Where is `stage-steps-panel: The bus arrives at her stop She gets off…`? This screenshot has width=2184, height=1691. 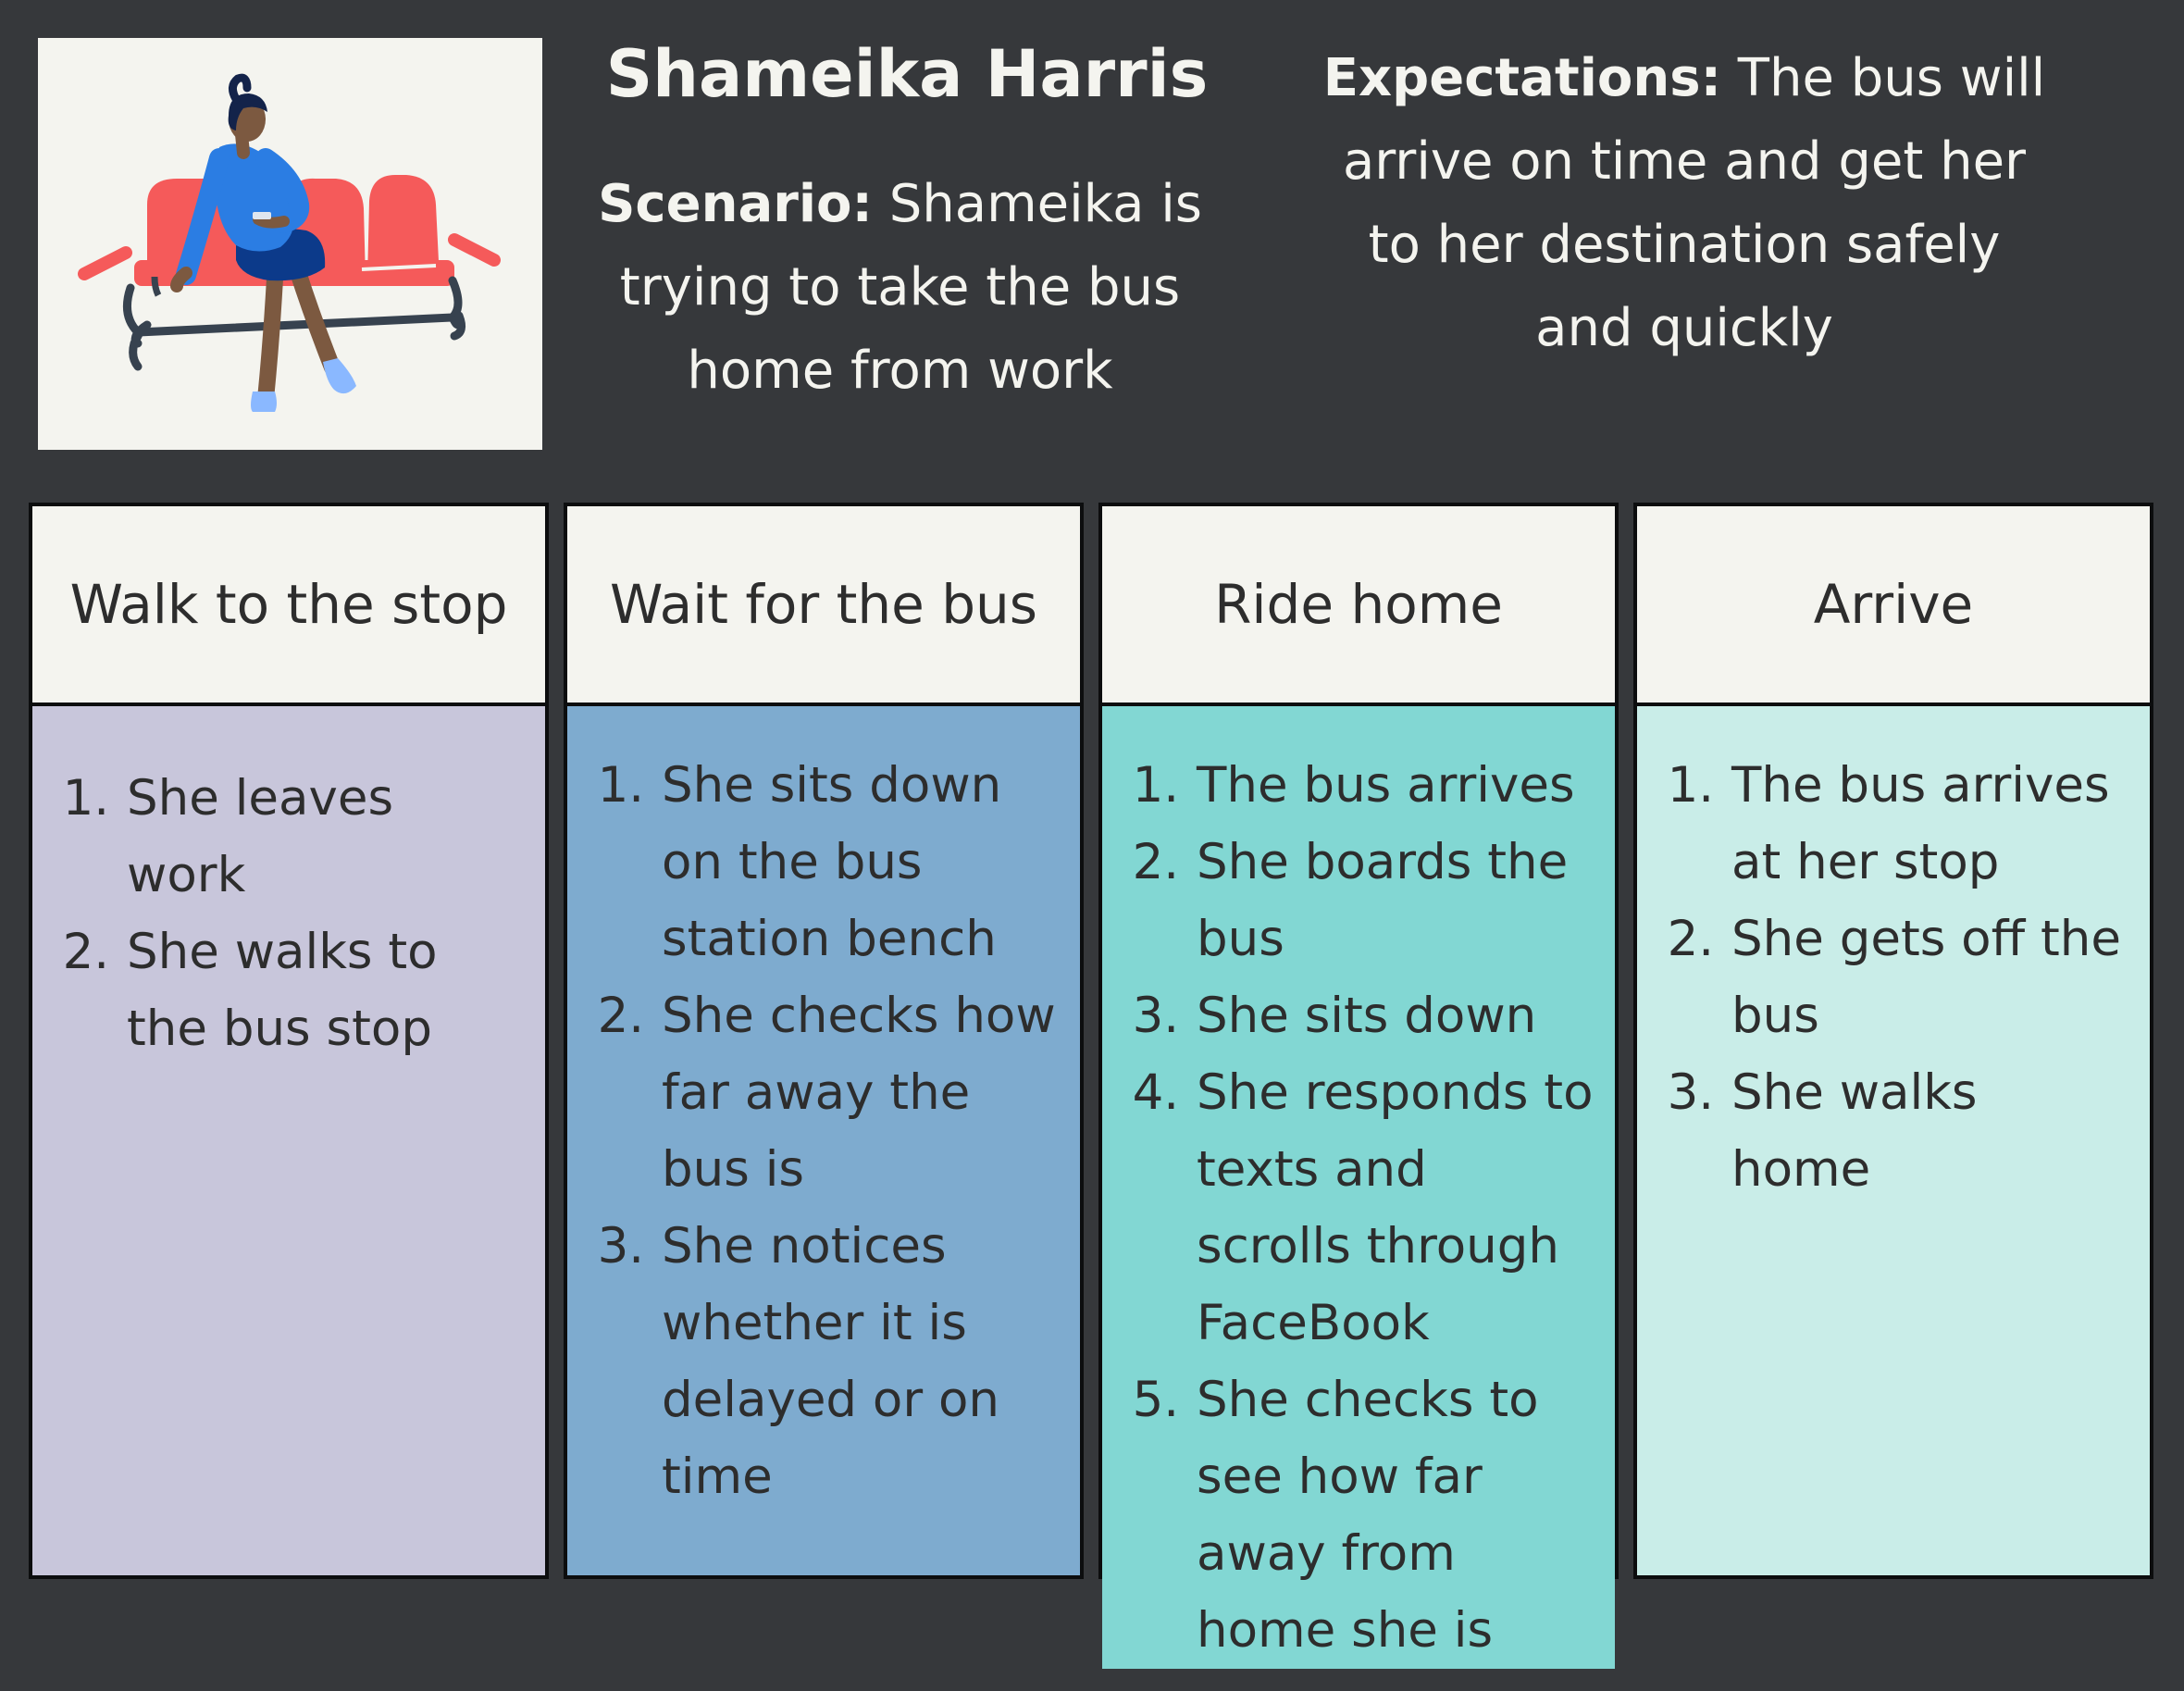
stage-steps-panel: The bus arrives at her stop She gets off… is located at coordinates (1893, 1141).